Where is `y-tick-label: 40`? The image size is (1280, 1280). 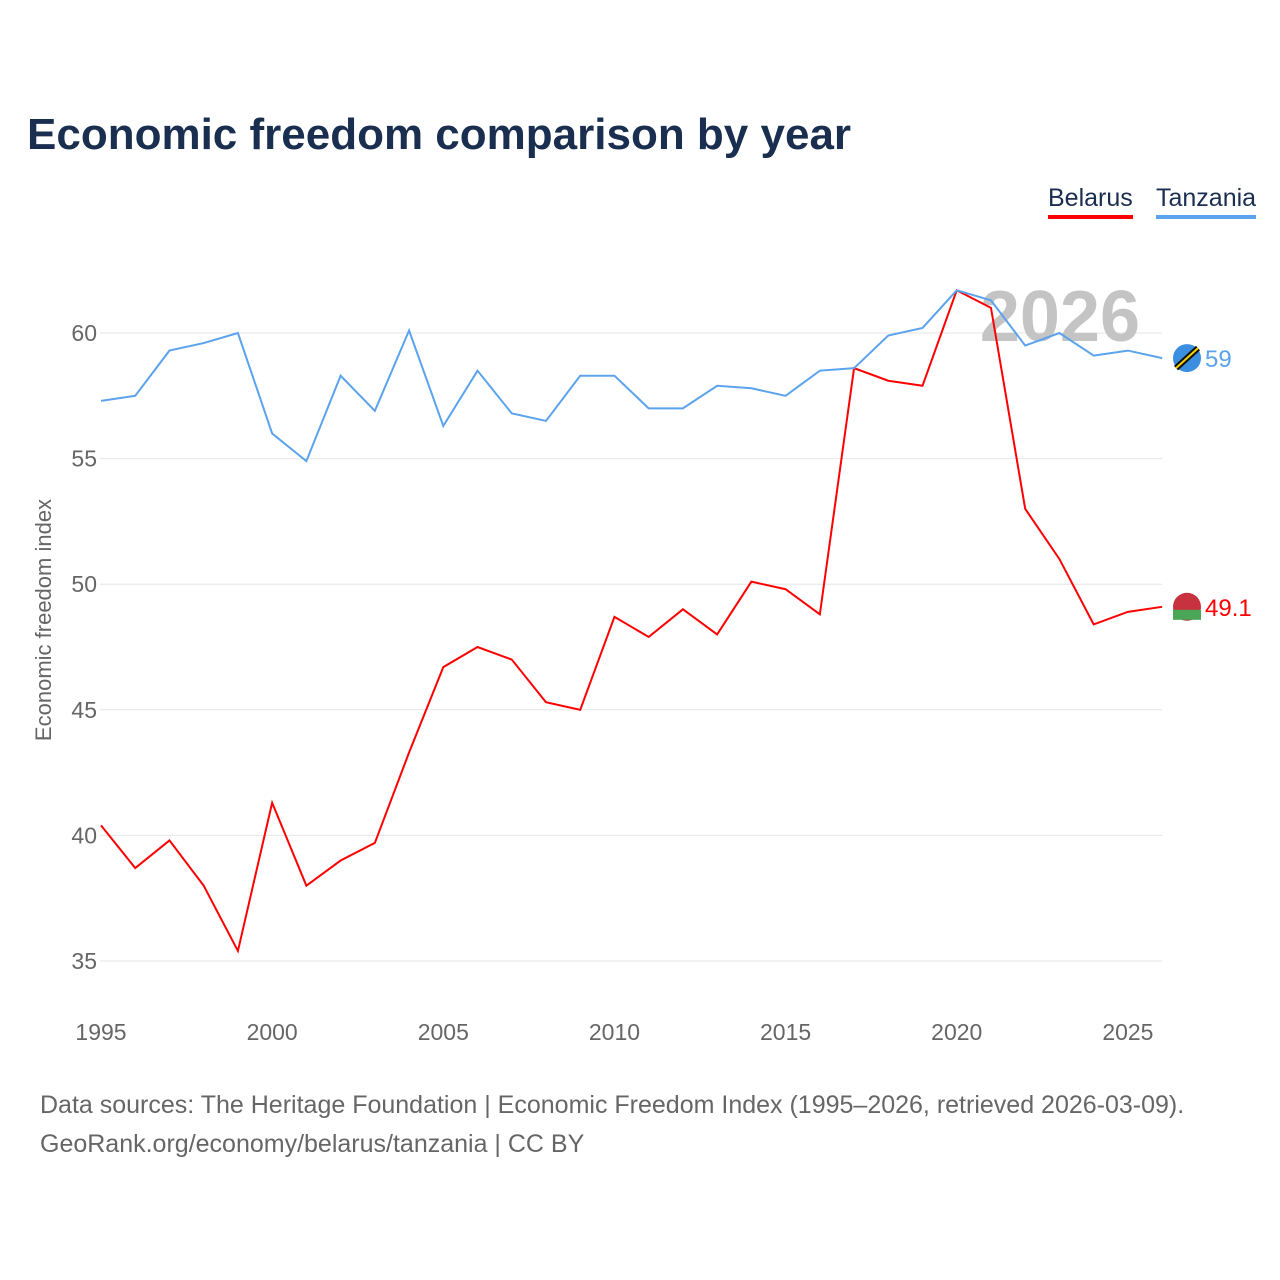 y-tick-label: 40 is located at coordinates (84, 835).